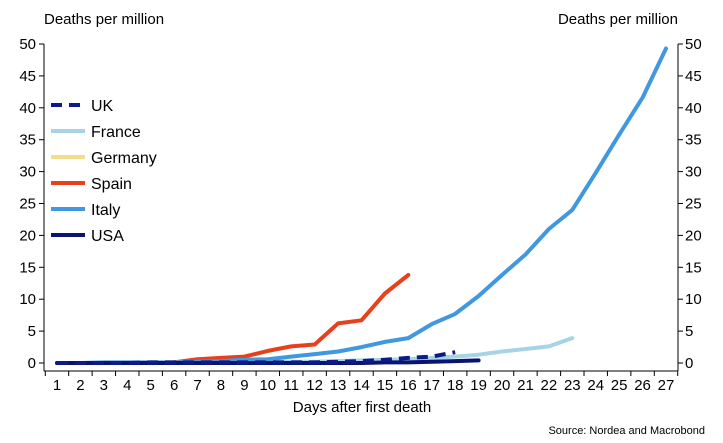  Describe the element at coordinates (124, 158) in the screenshot. I see `legend-label-germany: Germany` at that location.